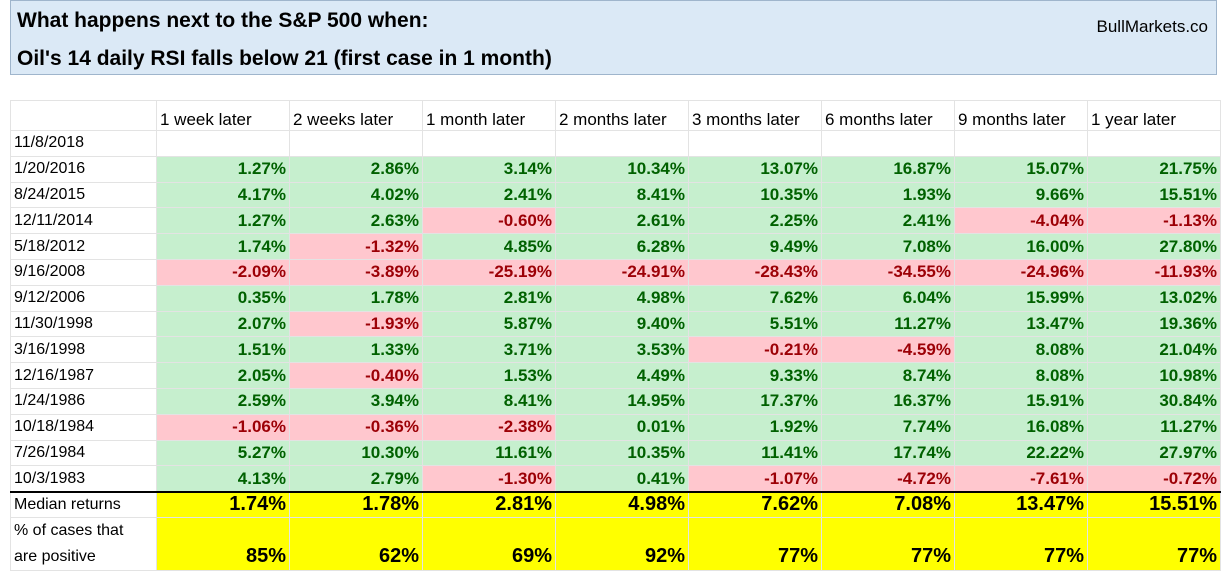 This screenshot has height=585, width=1227. I want to click on return-cell: 2.63%, so click(356, 221).